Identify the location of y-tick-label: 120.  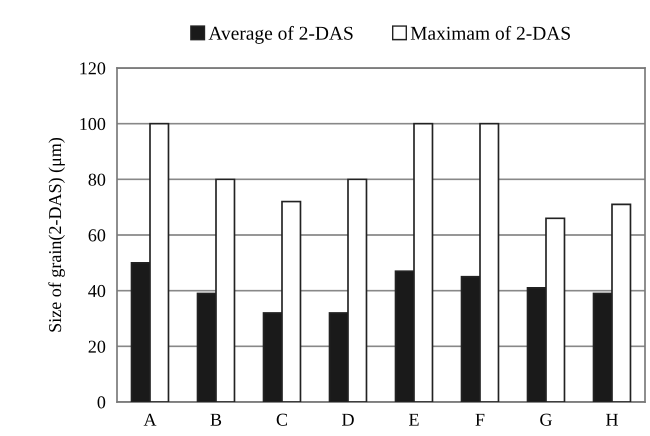
(93, 68).